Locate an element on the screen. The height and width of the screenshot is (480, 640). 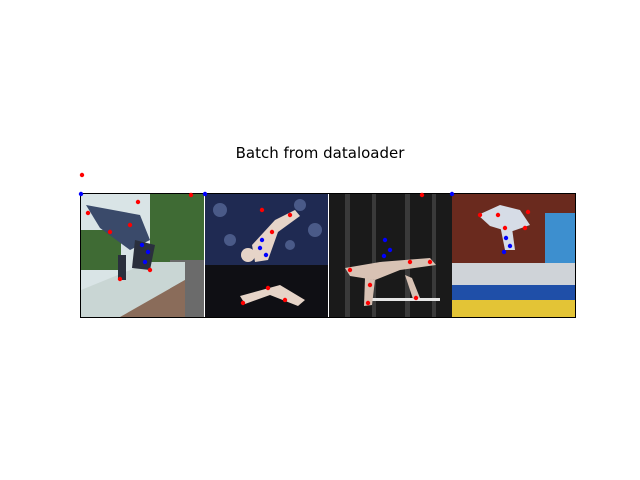
image-panel-trampoline is located at coordinates (513, 255).